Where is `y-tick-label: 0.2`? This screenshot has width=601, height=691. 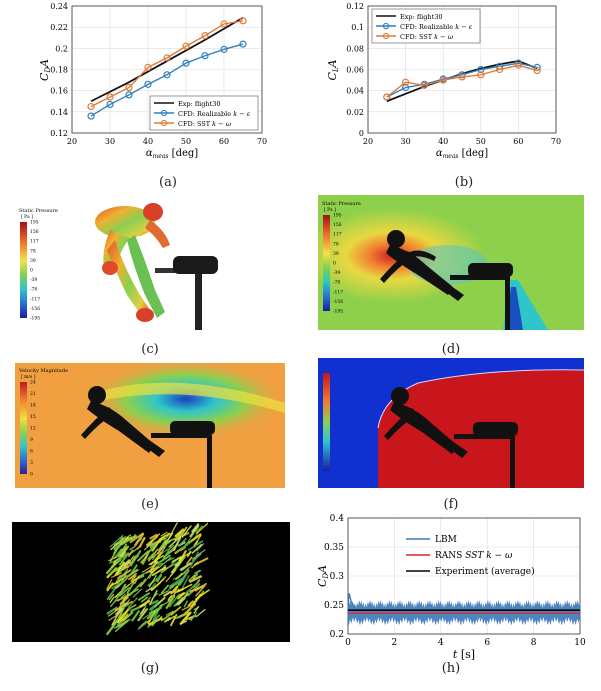 y-tick-label: 0.2 is located at coordinates (337, 635).